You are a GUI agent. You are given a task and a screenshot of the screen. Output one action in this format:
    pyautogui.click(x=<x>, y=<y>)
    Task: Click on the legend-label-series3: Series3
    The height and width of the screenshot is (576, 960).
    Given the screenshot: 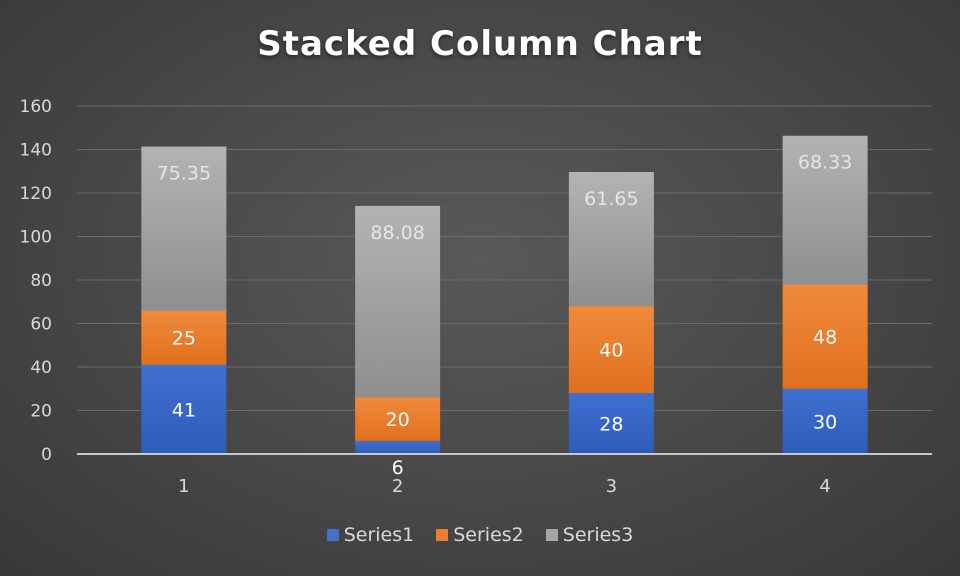 What is the action you would take?
    pyautogui.click(x=598, y=535)
    